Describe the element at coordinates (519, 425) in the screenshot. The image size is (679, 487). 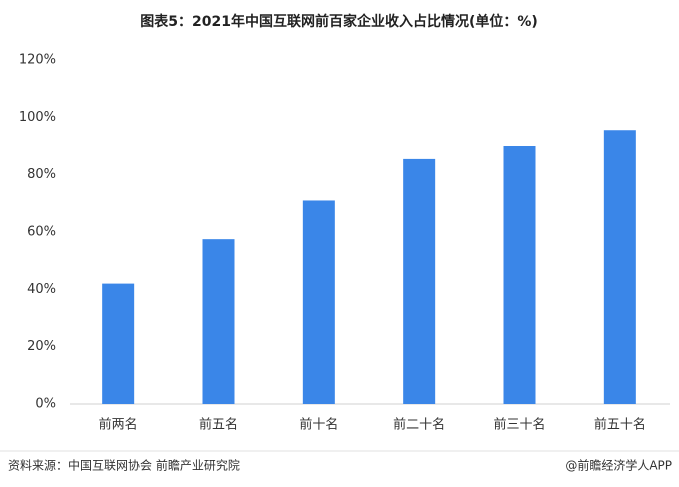
I see `x-tick-label: 前三十名` at that location.